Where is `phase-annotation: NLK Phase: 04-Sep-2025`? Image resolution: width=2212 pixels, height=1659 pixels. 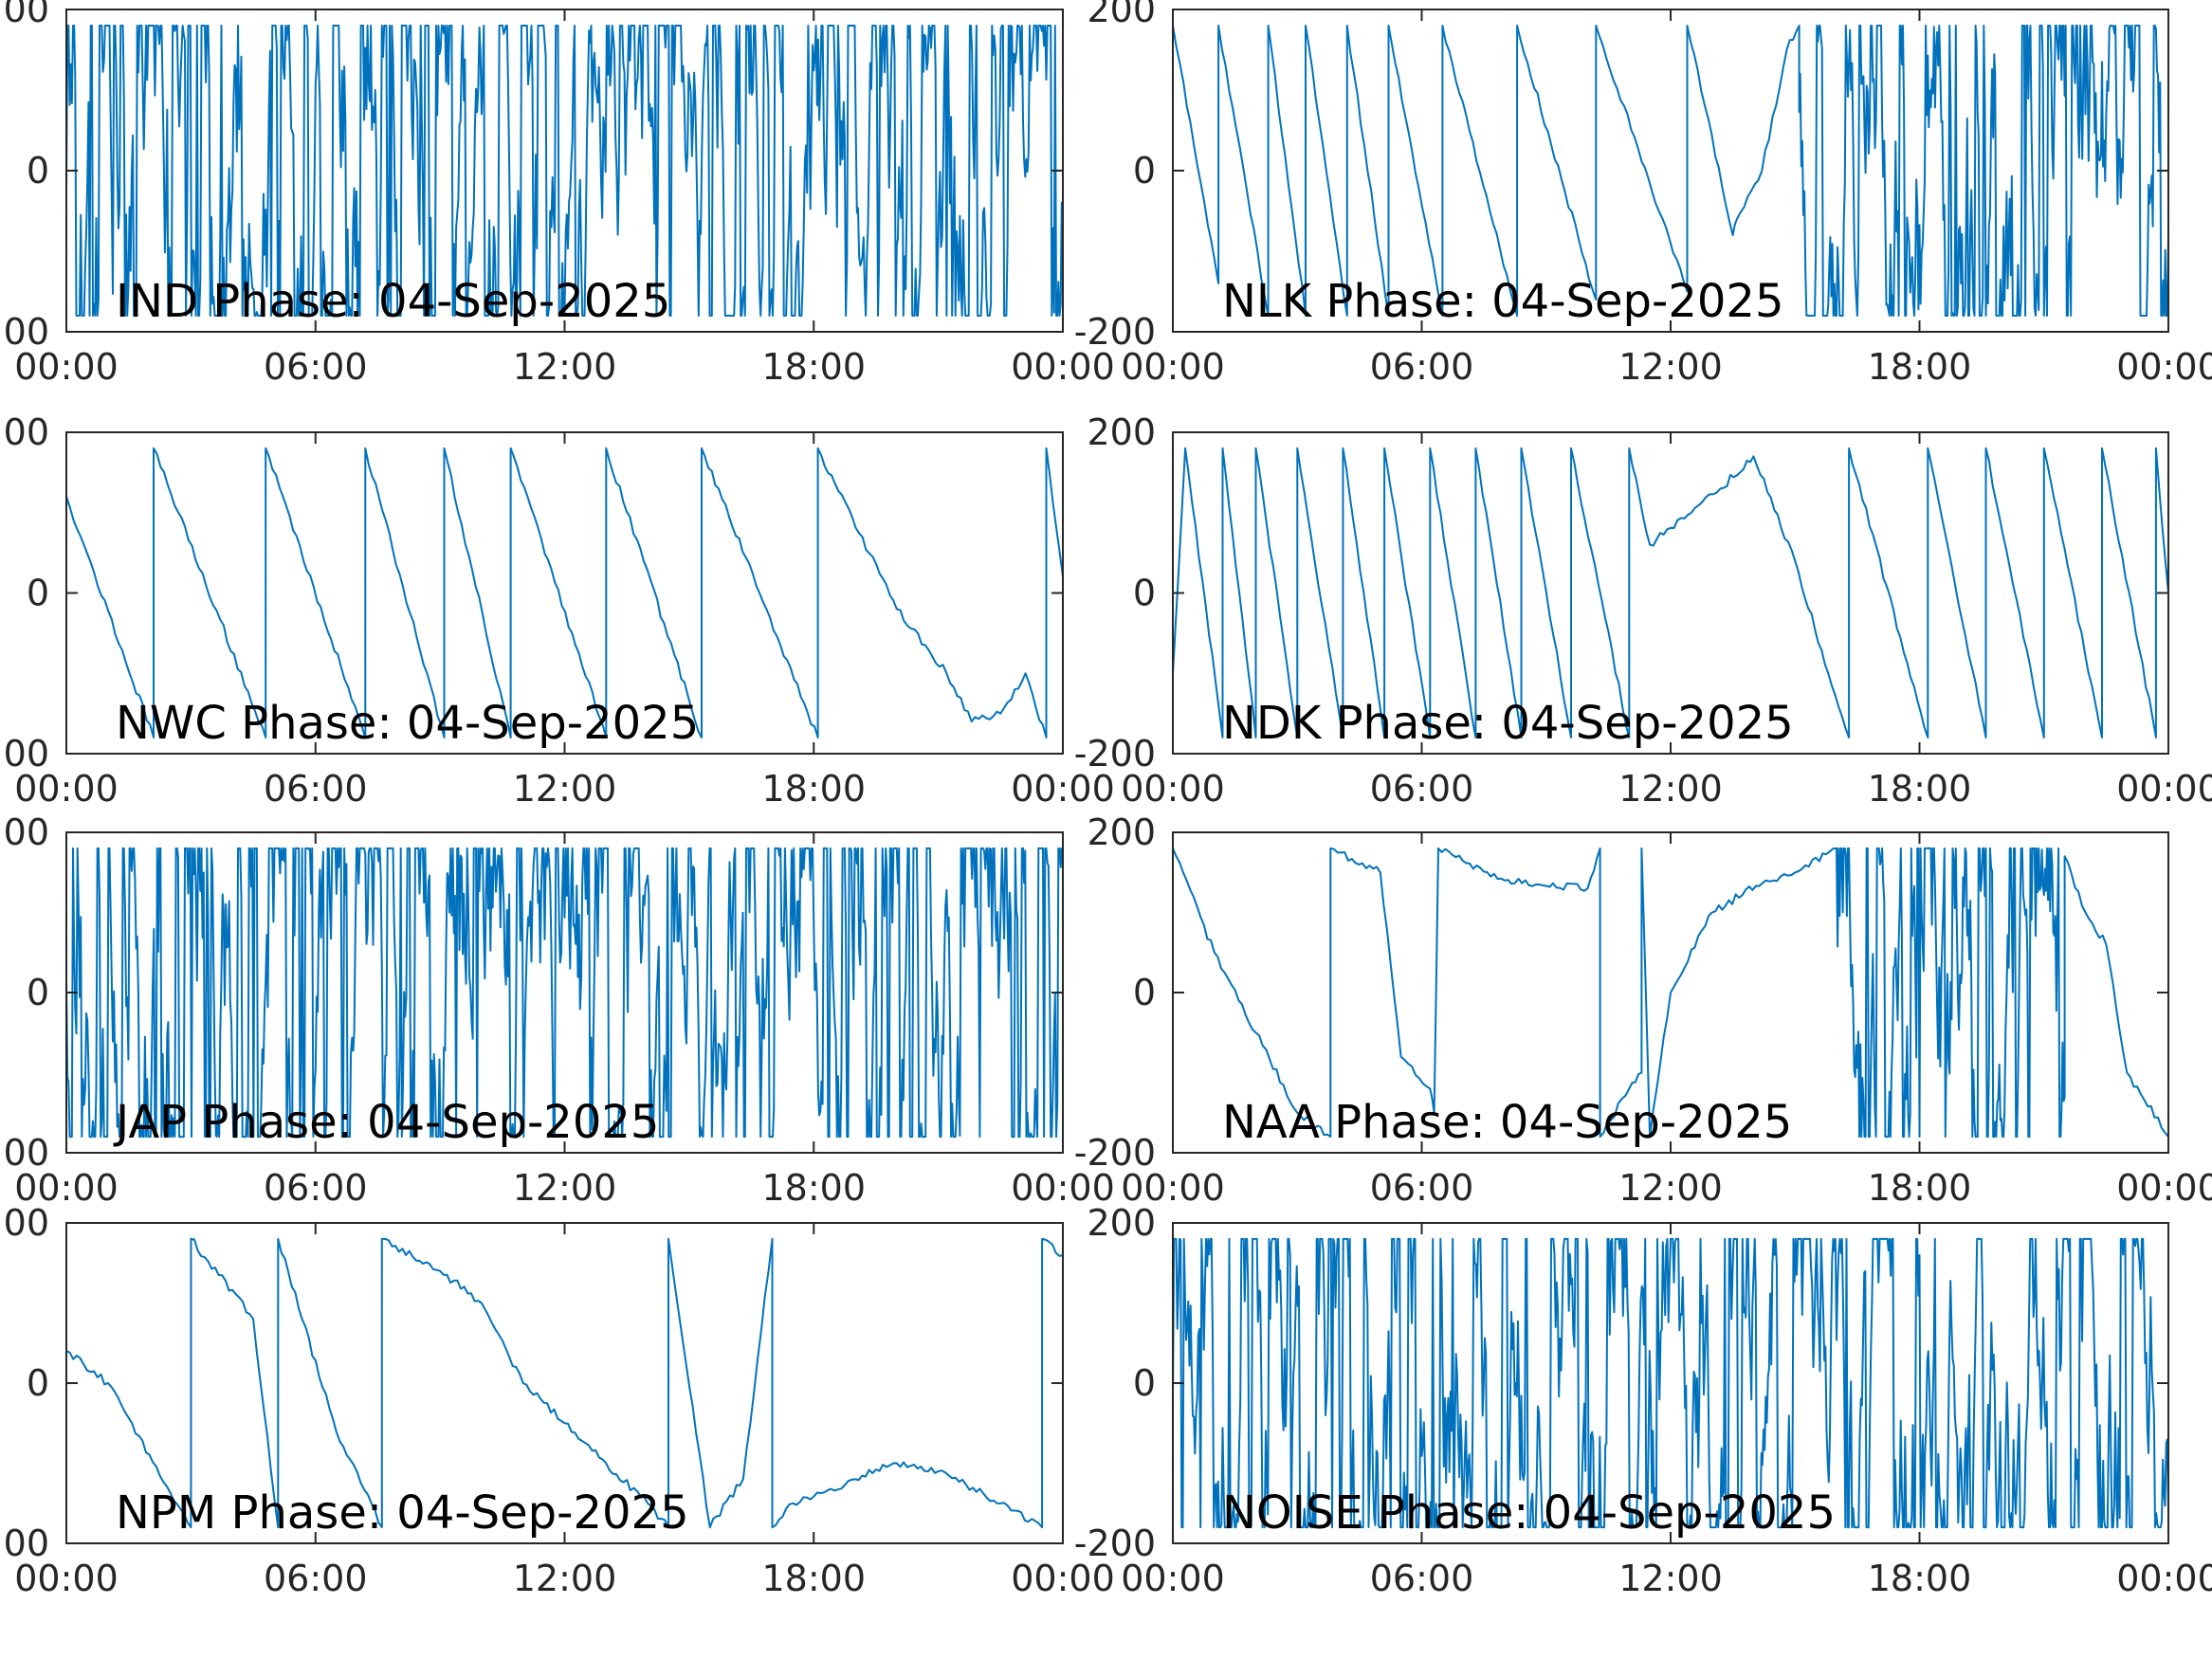 phase-annotation: NLK Phase: 04-Sep-2025 is located at coordinates (1502, 301).